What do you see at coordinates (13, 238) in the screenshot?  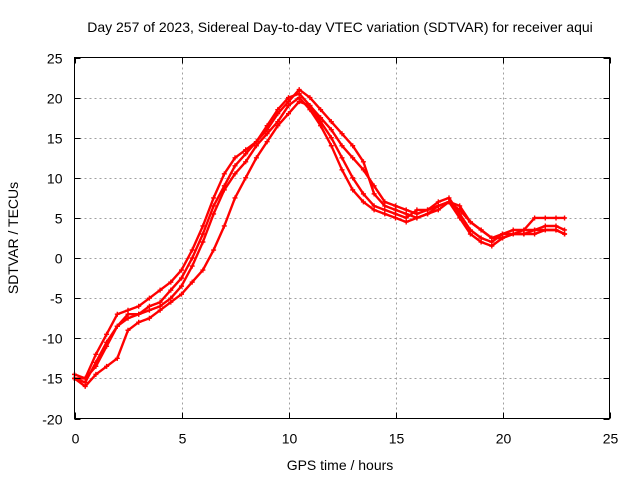 I see `y-axis-title: SDTVAR / TECUs` at bounding box center [13, 238].